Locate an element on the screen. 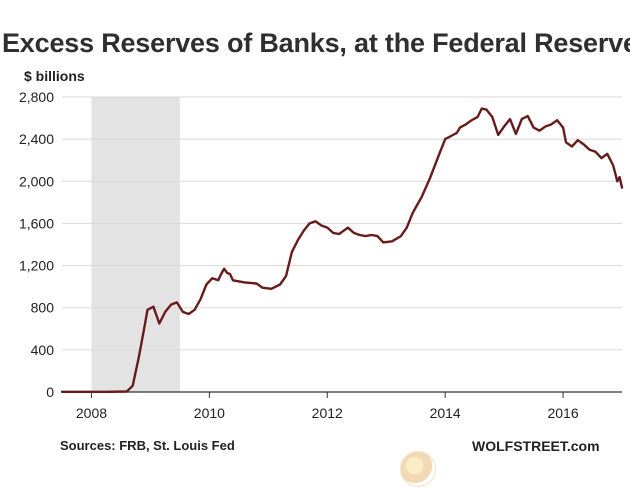 The width and height of the screenshot is (630, 490). x-tick-label: 2008 is located at coordinates (91, 413).